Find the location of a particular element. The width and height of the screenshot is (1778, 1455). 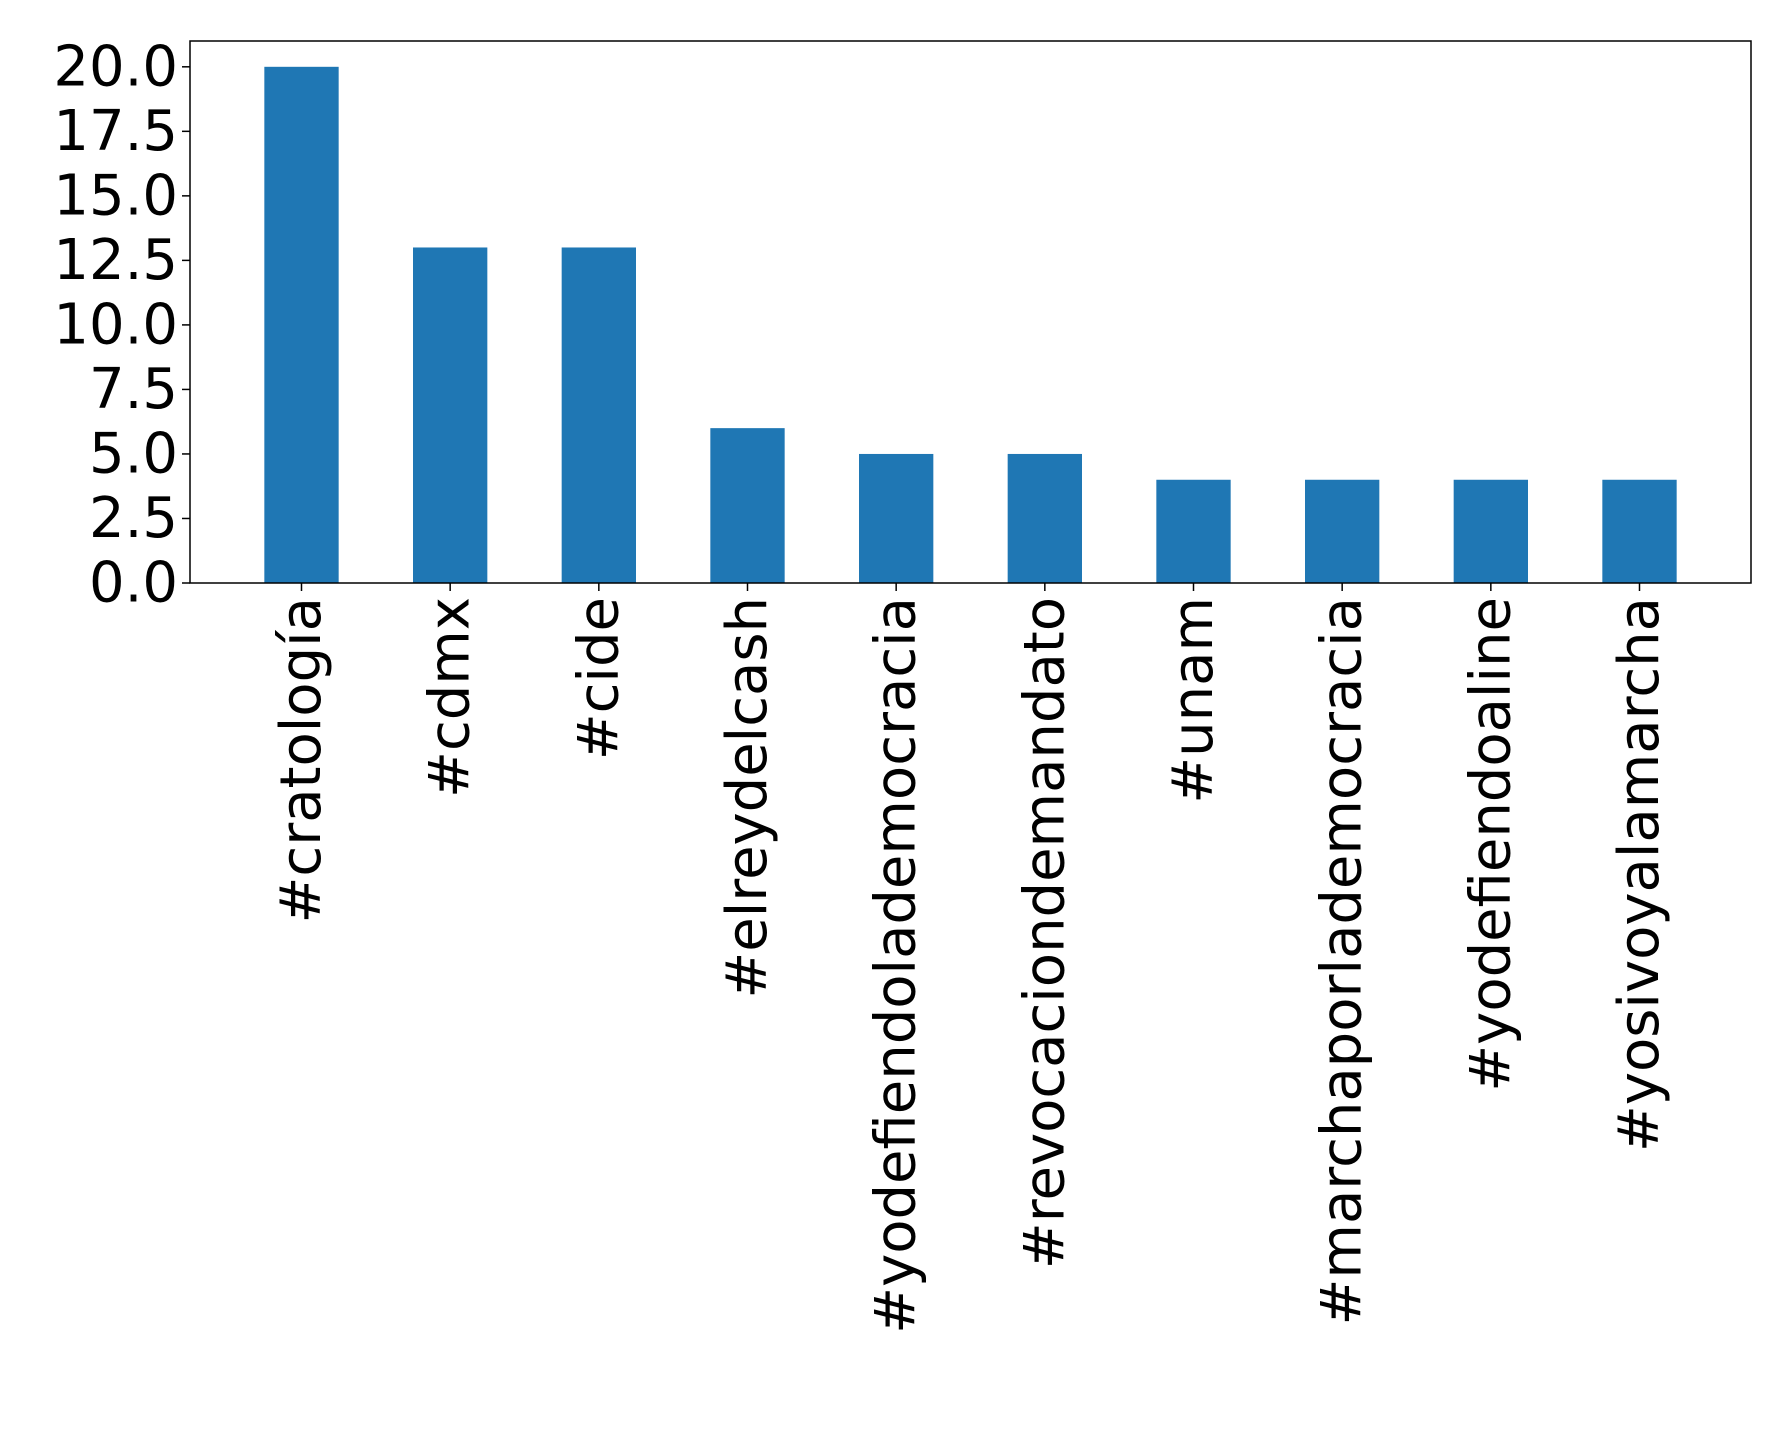

y-tick-label: 5.0 is located at coordinates (133, 453).